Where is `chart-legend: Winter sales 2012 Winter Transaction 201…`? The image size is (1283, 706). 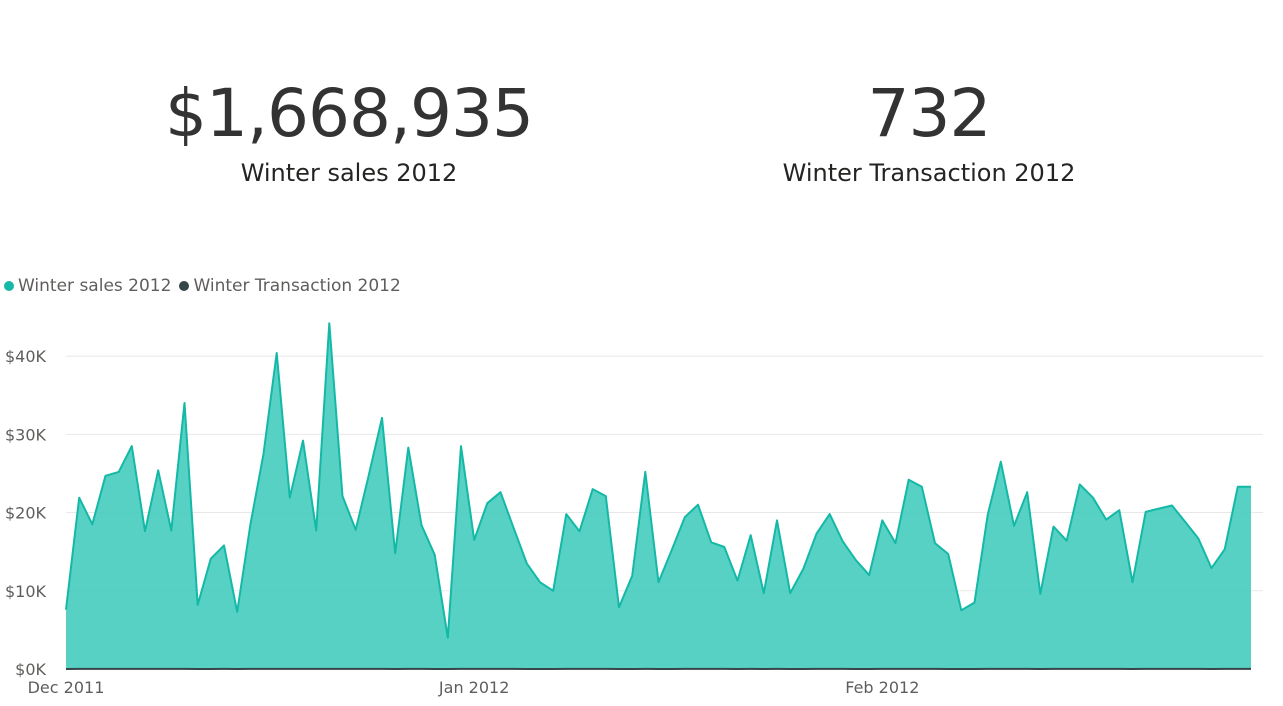 chart-legend: Winter sales 2012 Winter Transaction 201… is located at coordinates (206, 286).